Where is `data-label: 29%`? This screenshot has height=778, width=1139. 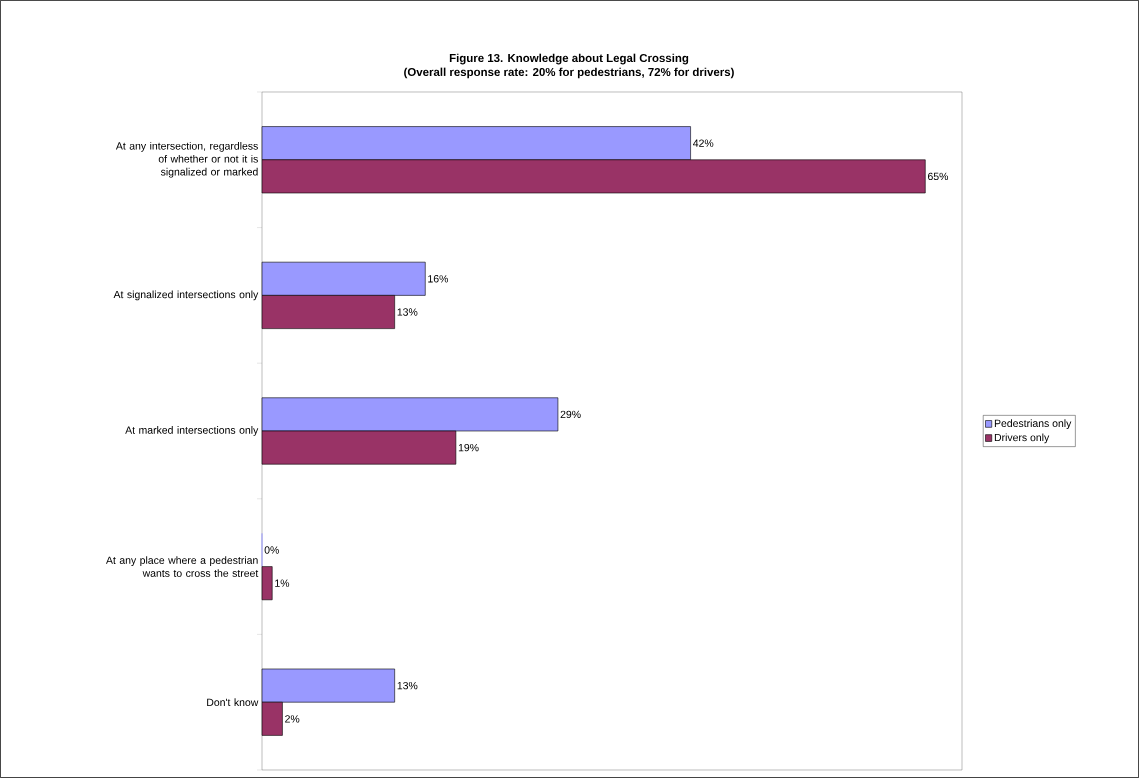
data-label: 29% is located at coordinates (570, 414).